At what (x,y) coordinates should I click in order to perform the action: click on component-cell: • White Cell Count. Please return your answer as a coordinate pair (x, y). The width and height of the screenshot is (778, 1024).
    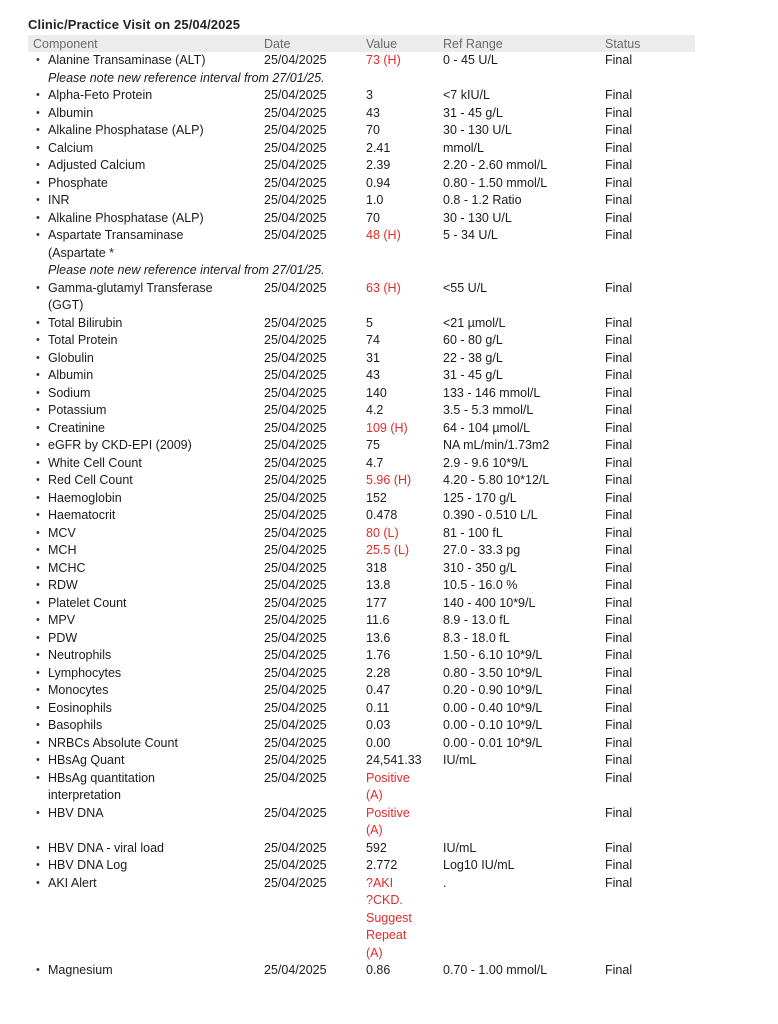
    Looking at the image, I should click on (146, 464).